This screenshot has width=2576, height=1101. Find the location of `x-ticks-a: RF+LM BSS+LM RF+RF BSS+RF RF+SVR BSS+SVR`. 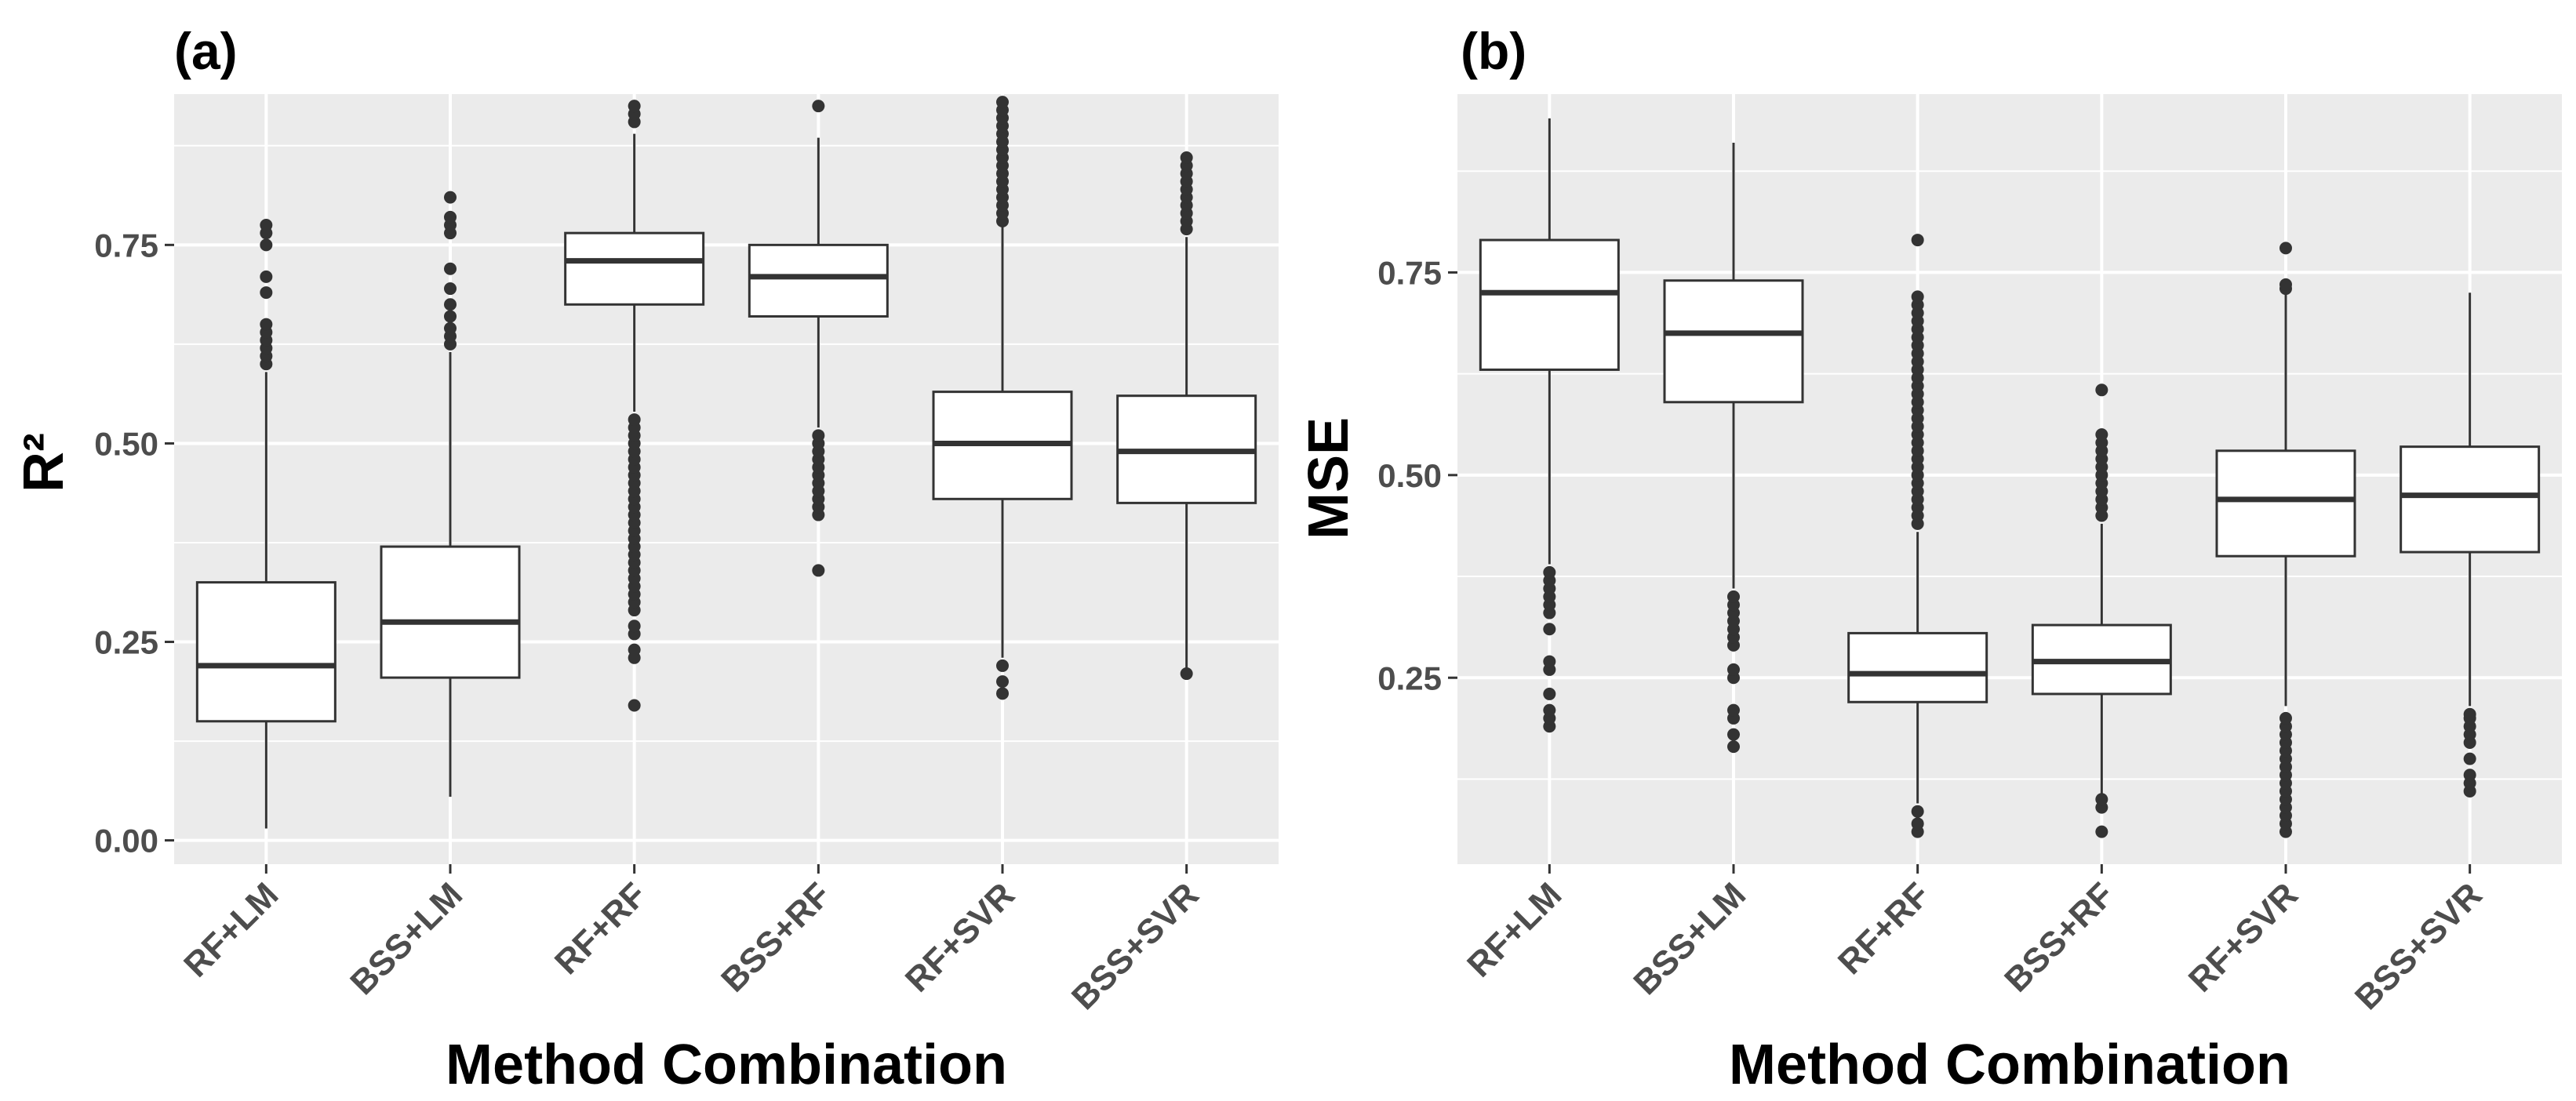

x-ticks-a: RF+LM BSS+LM RF+RF BSS+RF RF+SVR BSS+SVR is located at coordinates (691, 940).